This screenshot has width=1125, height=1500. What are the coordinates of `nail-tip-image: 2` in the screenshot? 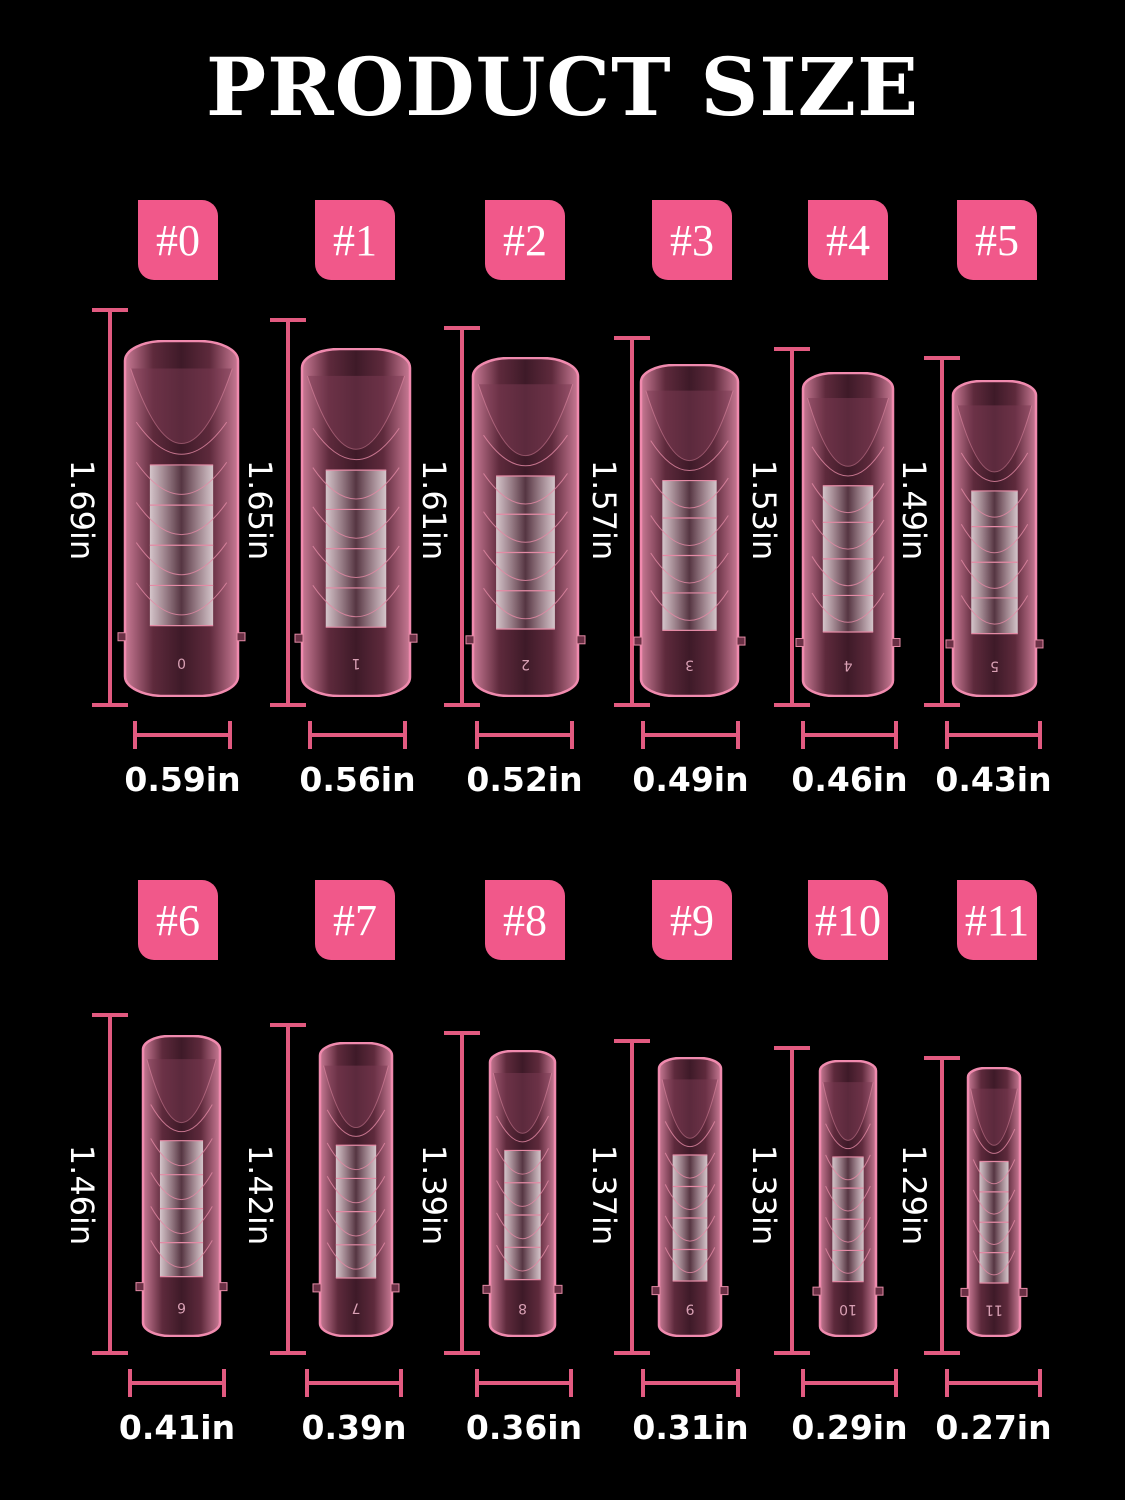 It's located at (525, 527).